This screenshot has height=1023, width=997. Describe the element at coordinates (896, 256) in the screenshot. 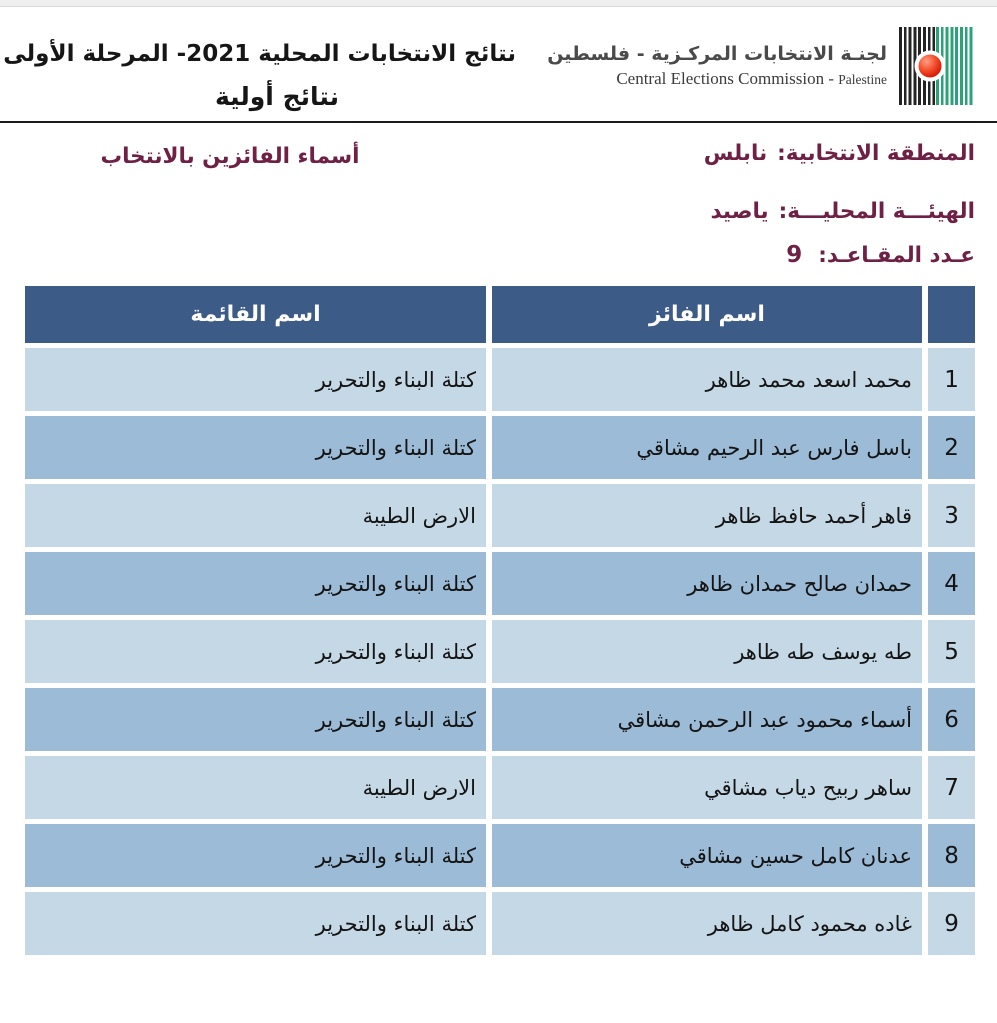

I see `seats-label: عـدد المقـاعـد:` at that location.